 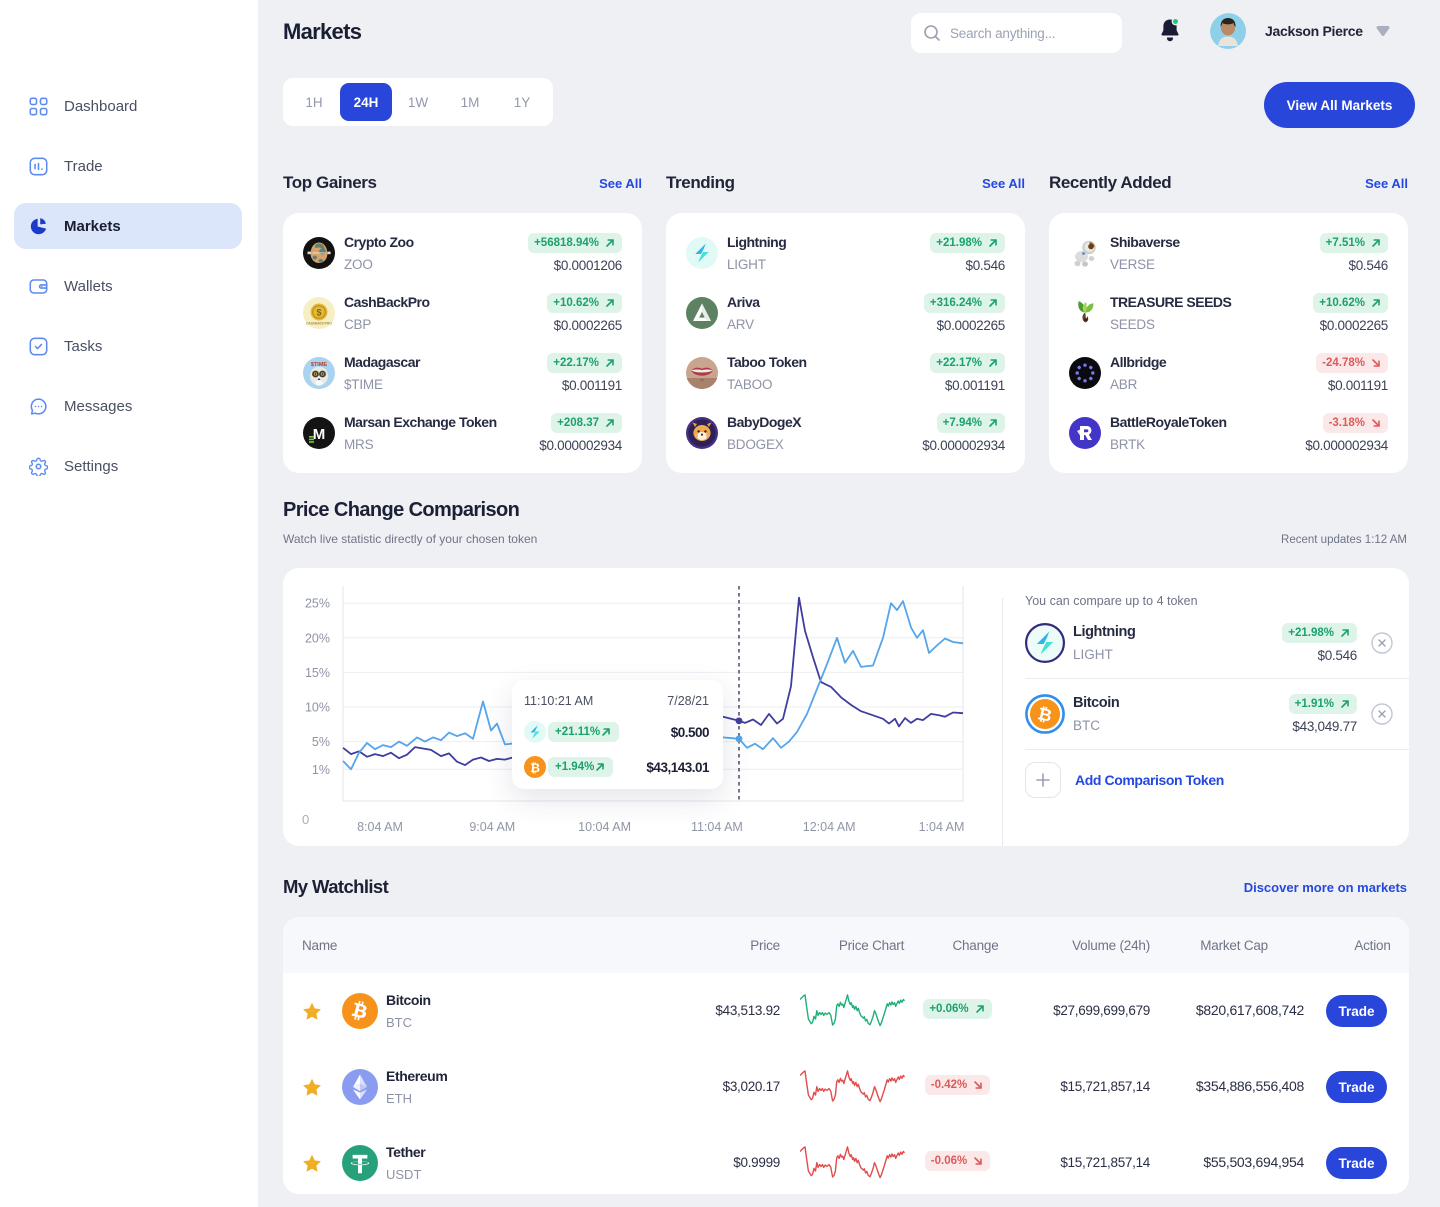 I want to click on svg-text: CASHBACKPRO, so click(x=319, y=323).